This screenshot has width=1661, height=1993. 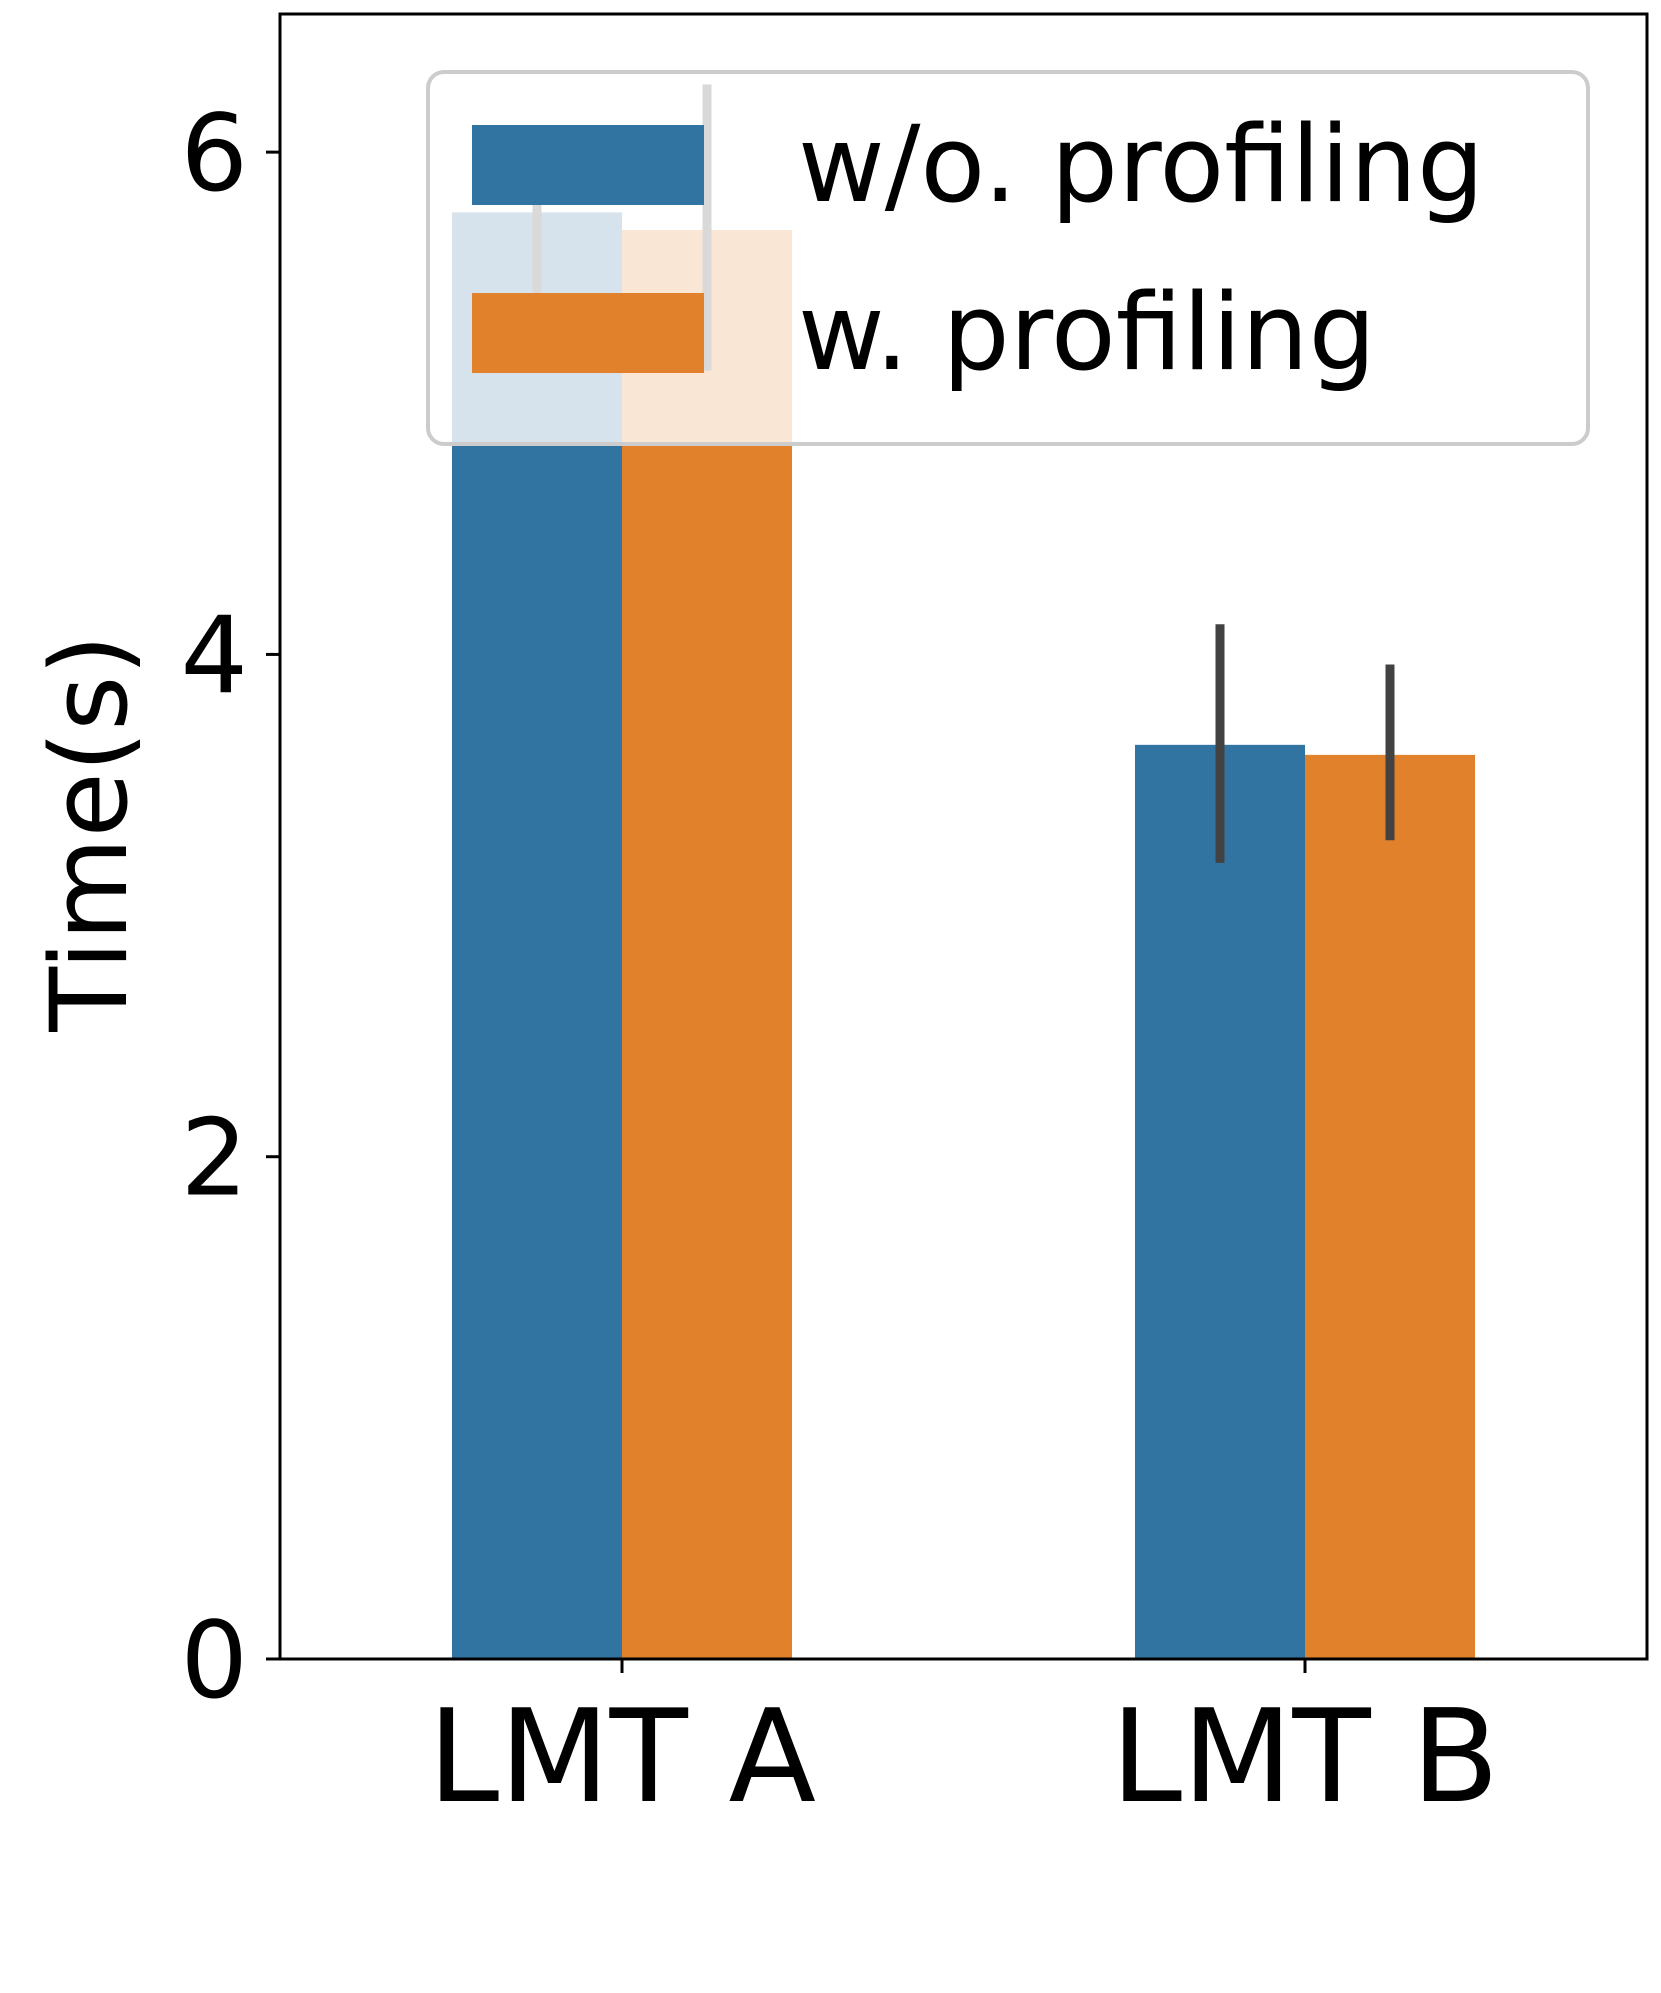 What do you see at coordinates (214, 1660) in the screenshot?
I see `y-tick-label: 0` at bounding box center [214, 1660].